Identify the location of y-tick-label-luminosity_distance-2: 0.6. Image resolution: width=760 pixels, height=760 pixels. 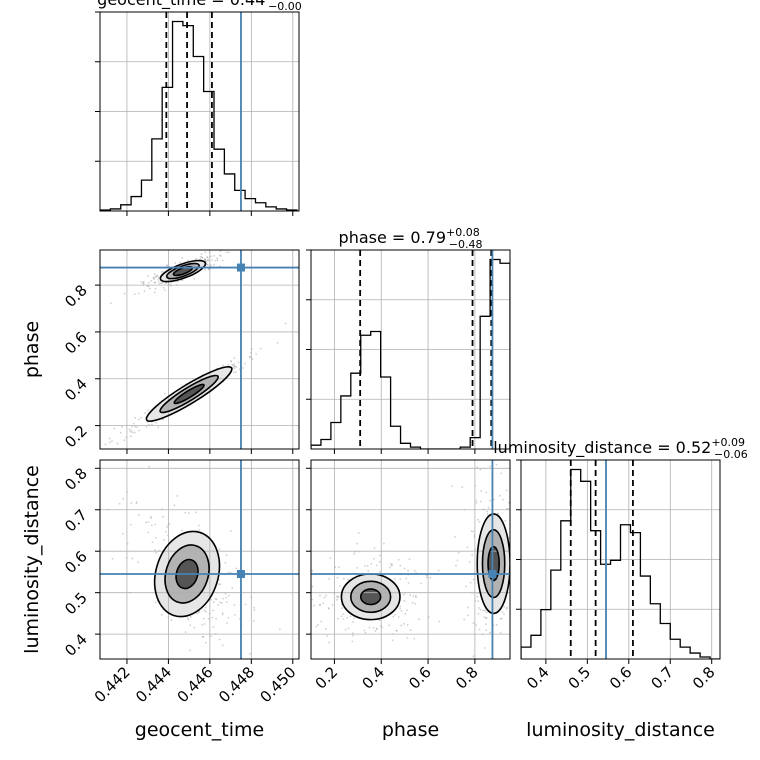
(76, 562).